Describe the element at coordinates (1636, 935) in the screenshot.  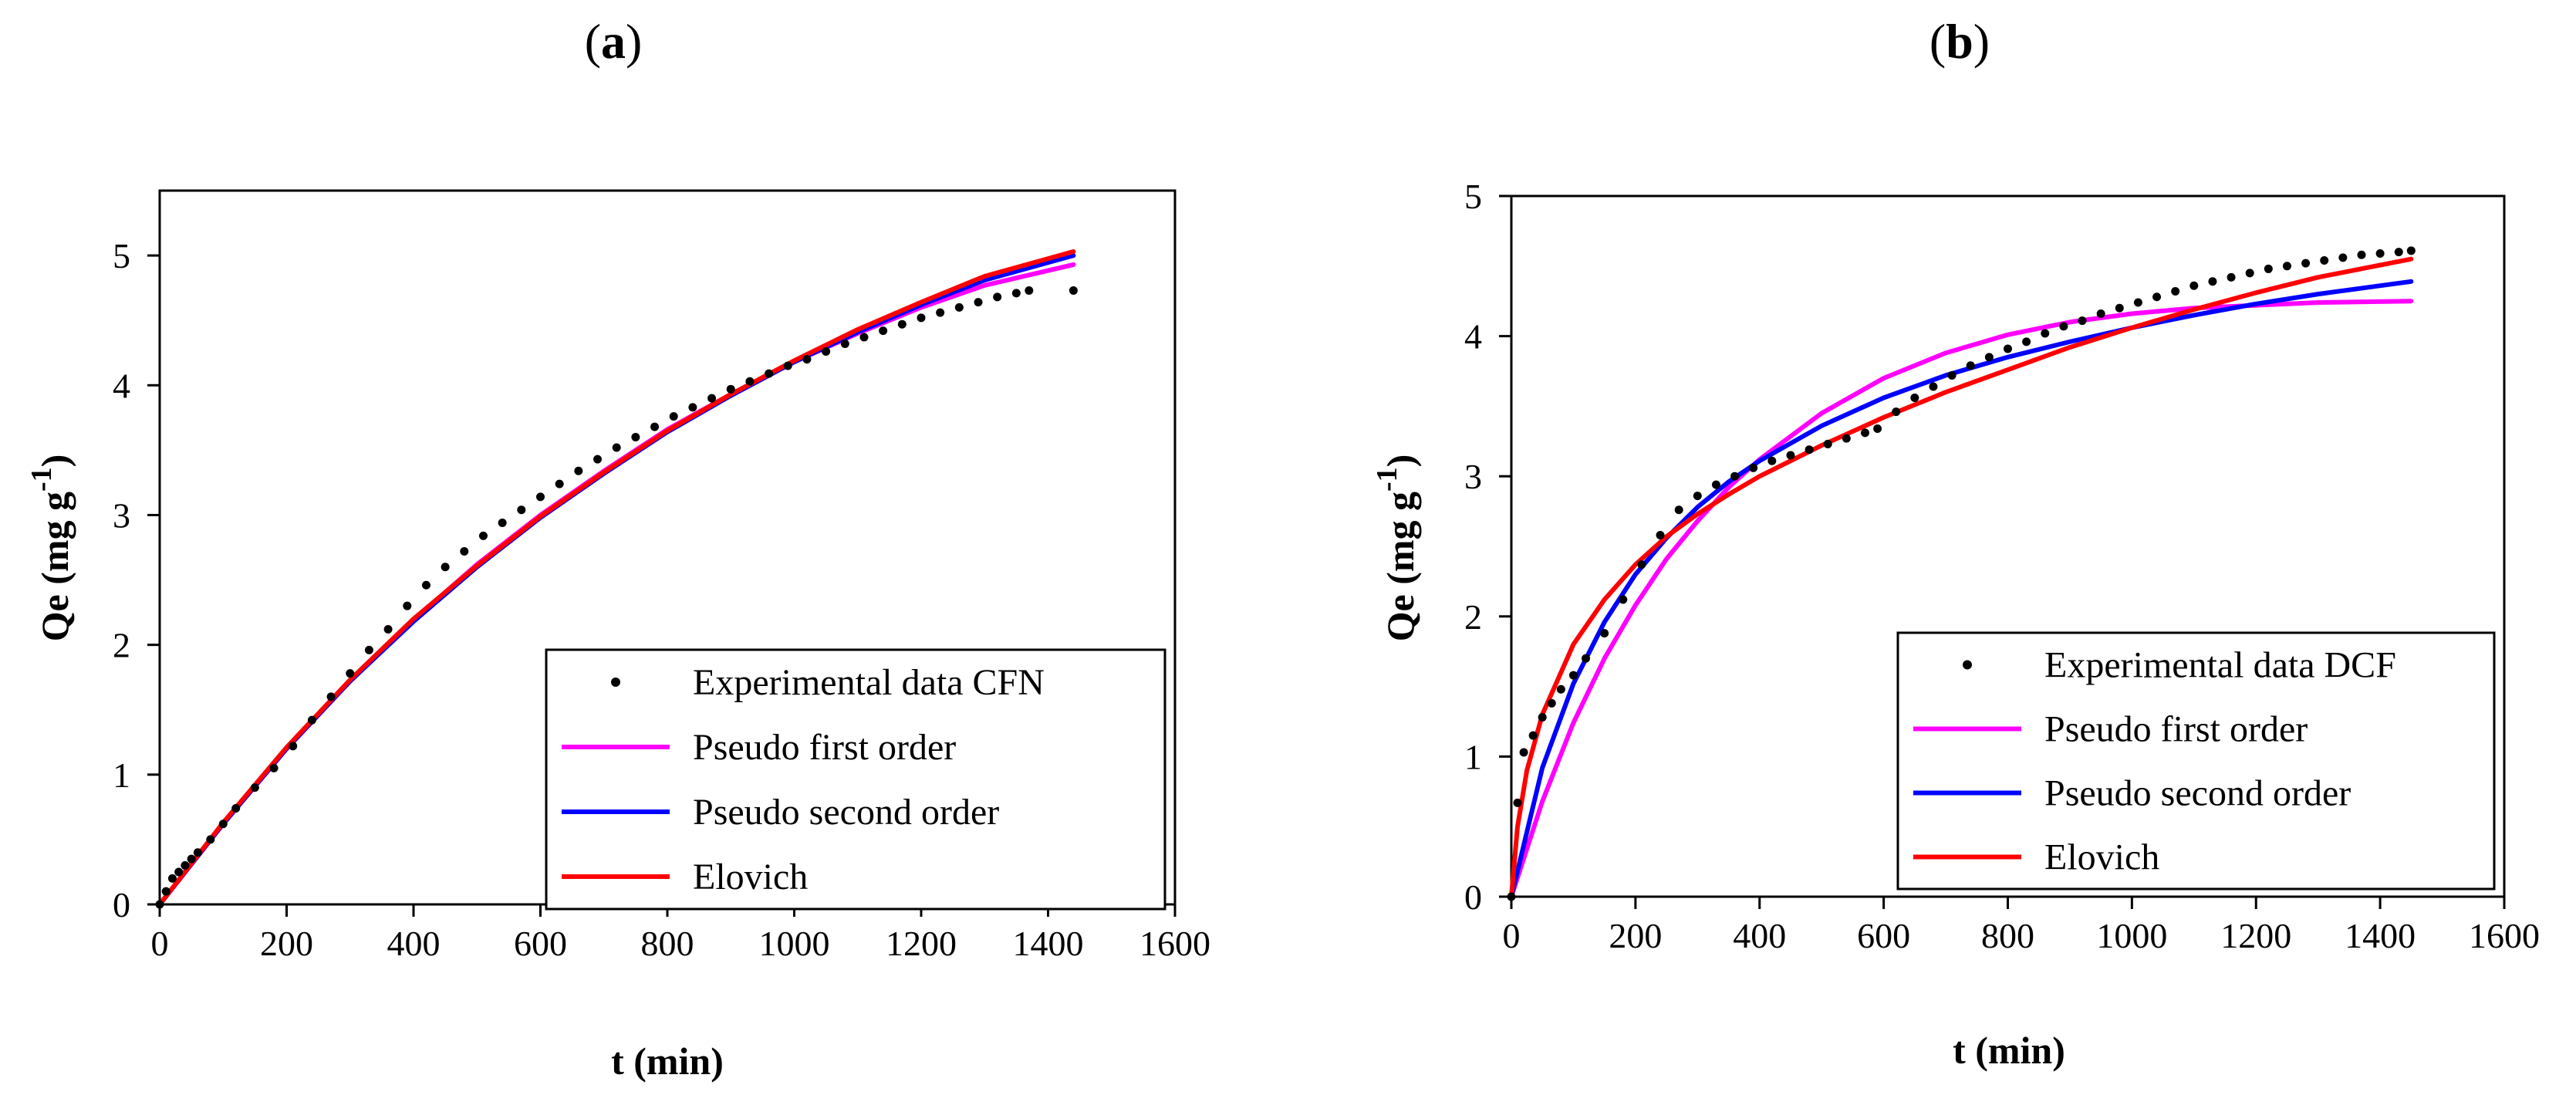
I see `x-tick-label: 200` at that location.